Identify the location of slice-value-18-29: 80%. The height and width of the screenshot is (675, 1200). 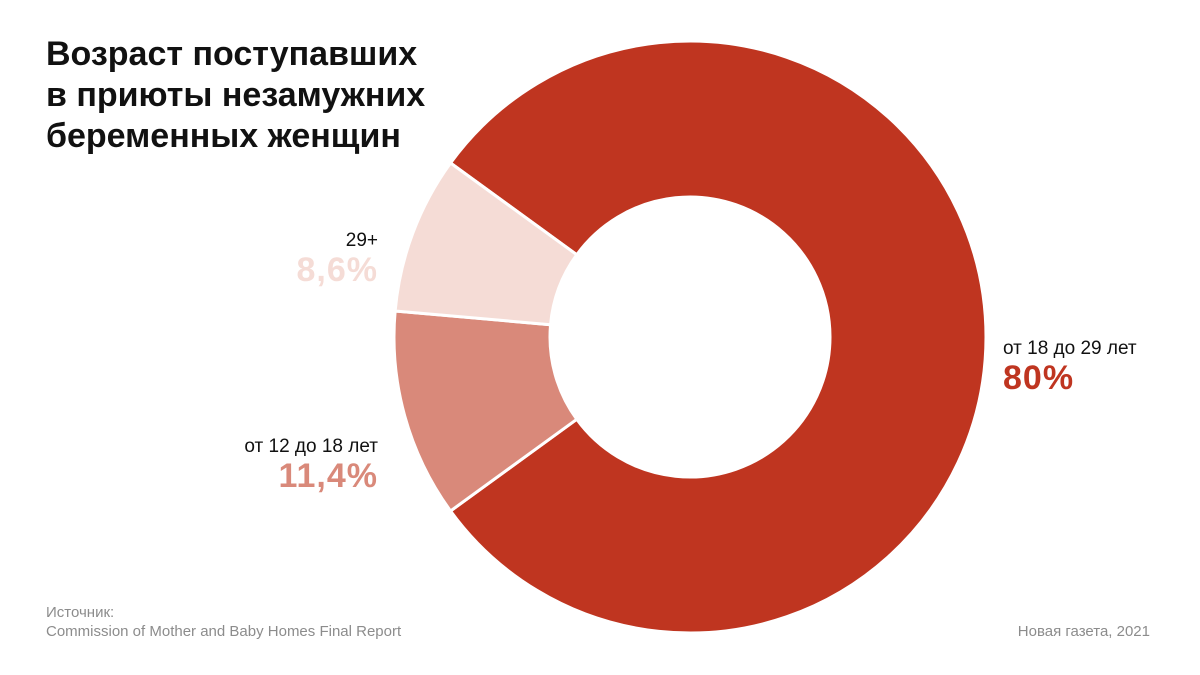
(1039, 378).